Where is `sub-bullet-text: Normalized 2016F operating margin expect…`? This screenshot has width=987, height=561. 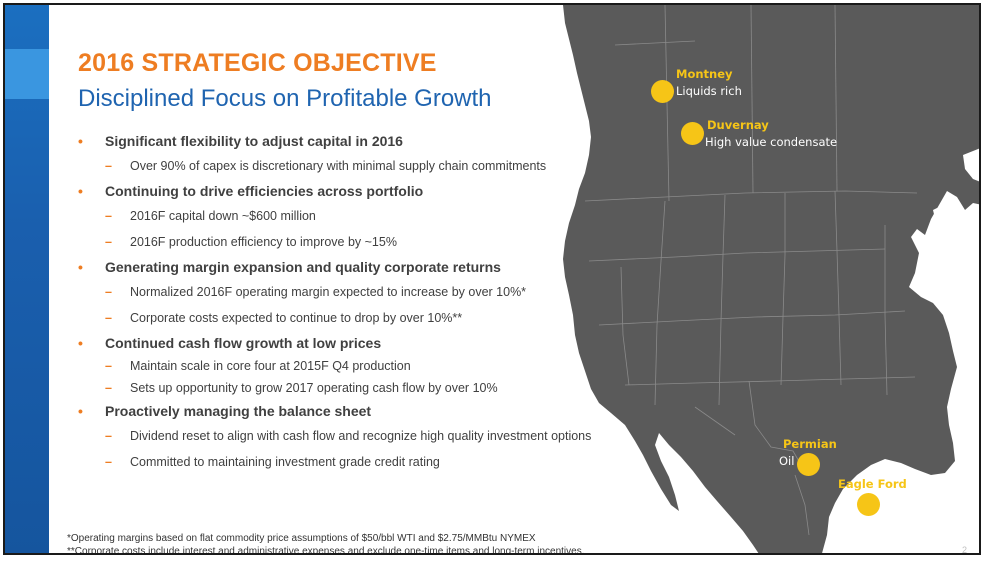
sub-bullet-text: Normalized 2016F operating margin expect… is located at coordinates (328, 292).